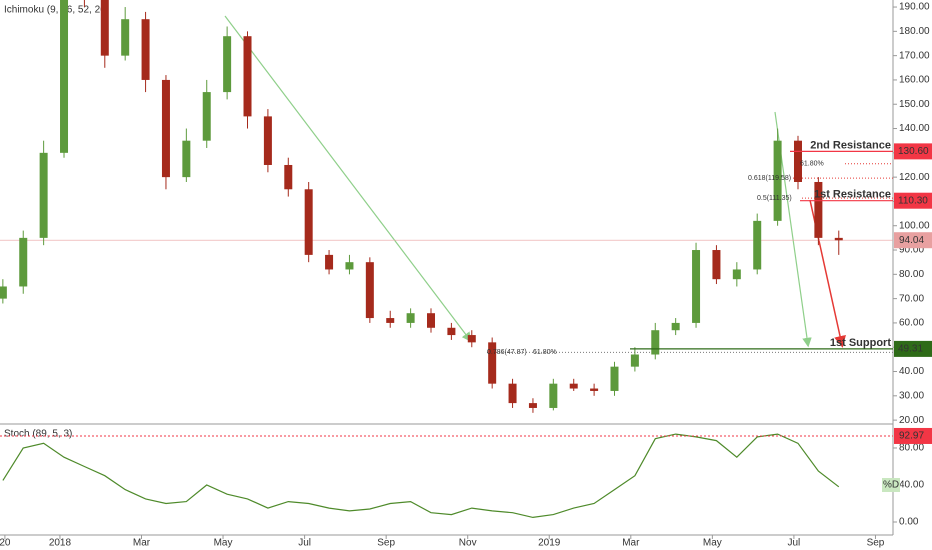  What do you see at coordinates (914, 55) in the screenshot?
I see `y-tick-label: 170.00` at bounding box center [914, 55].